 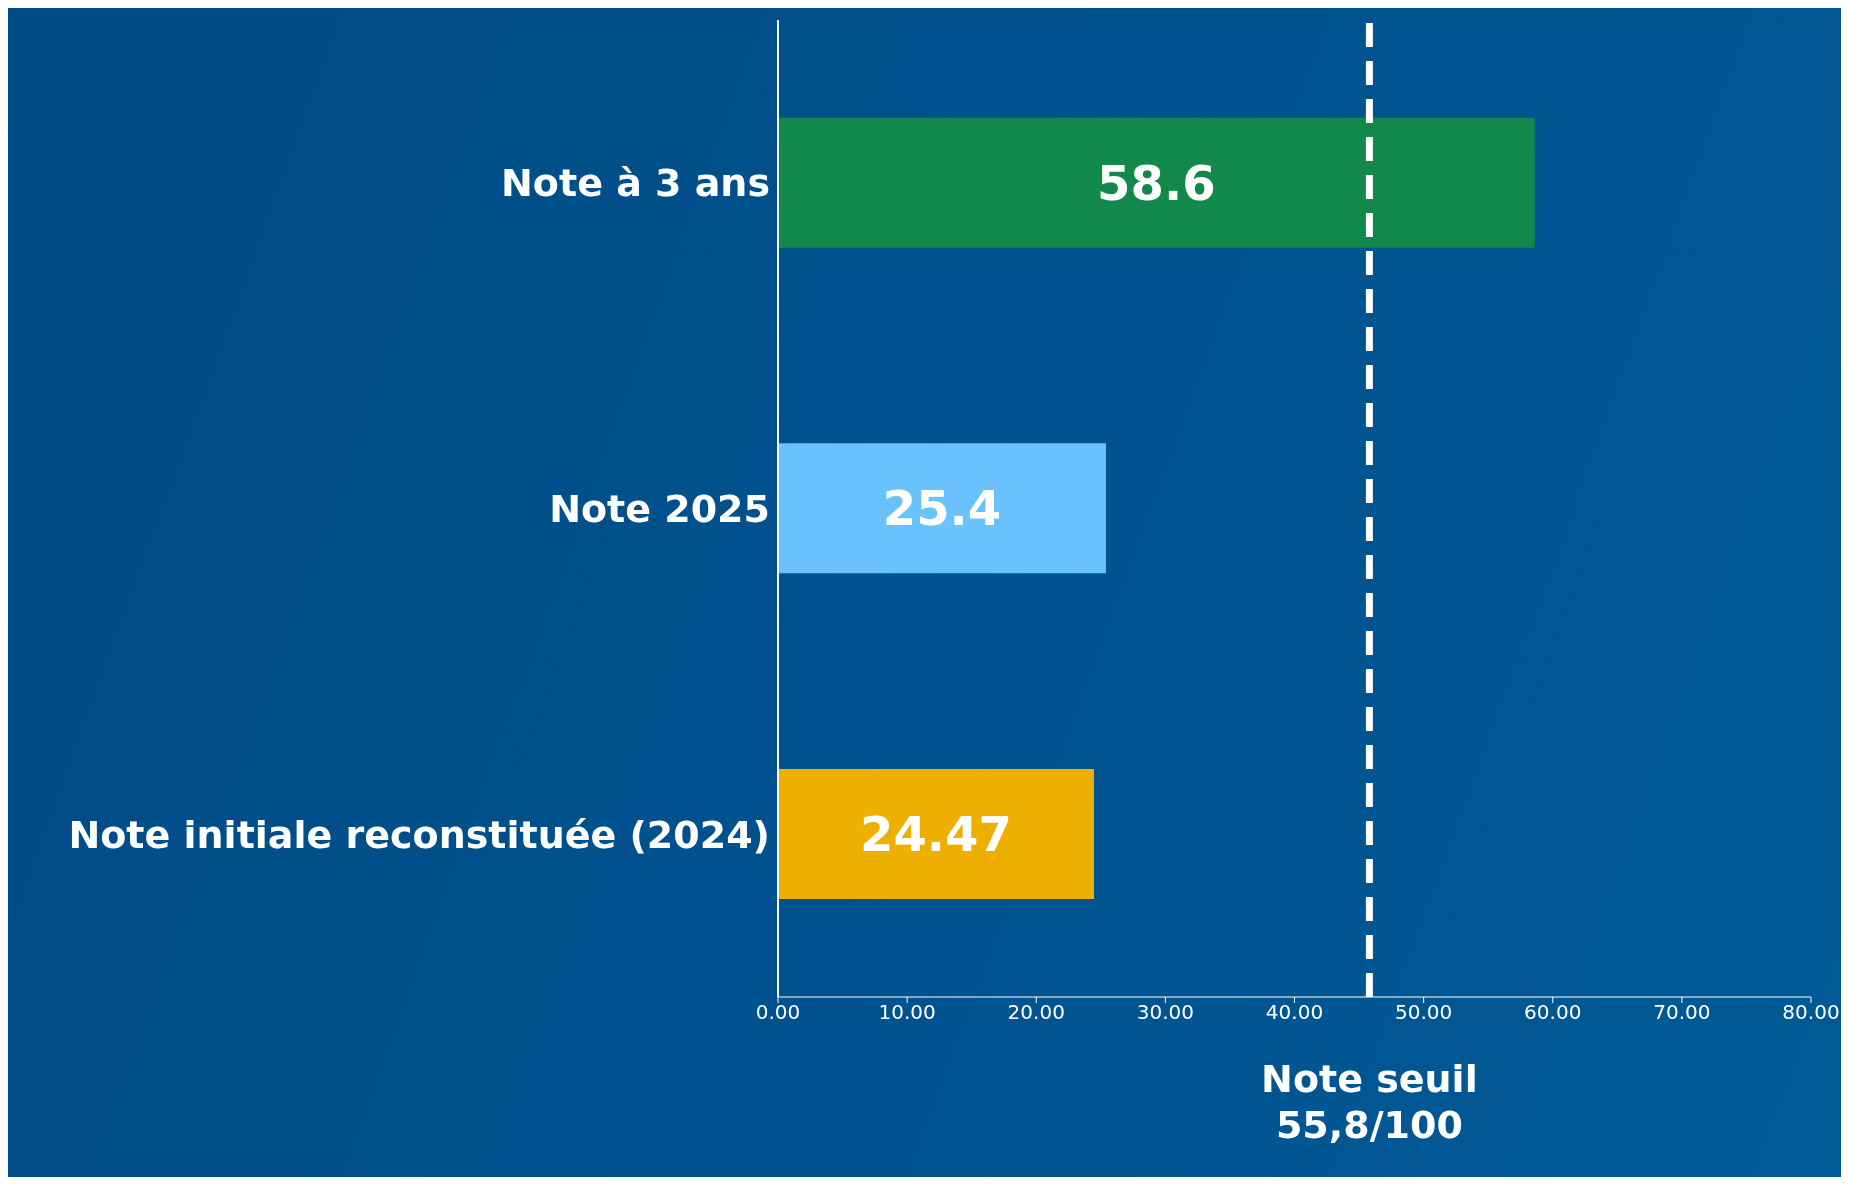 I want to click on x-tick-label: 30.00, so click(x=1165, y=1012).